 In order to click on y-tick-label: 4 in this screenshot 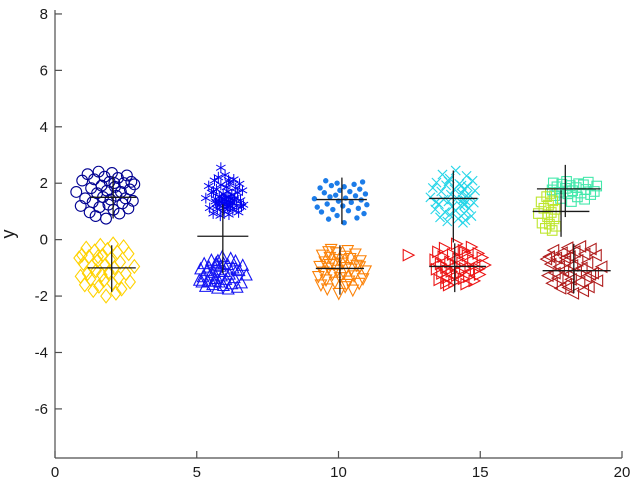, I will do `click(44, 127)`.